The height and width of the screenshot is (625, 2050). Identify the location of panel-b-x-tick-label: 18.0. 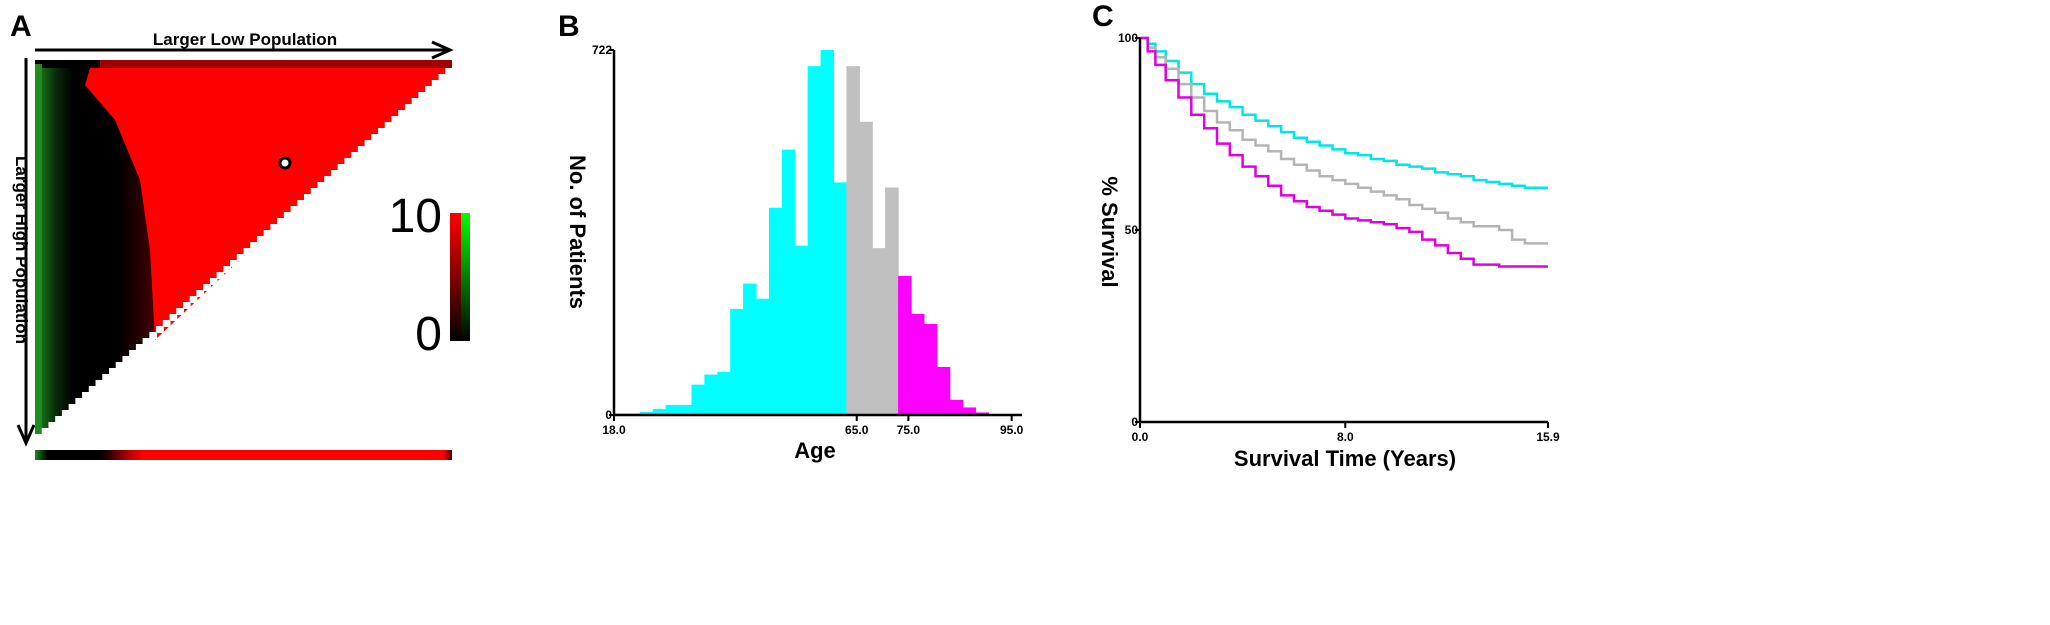
(614, 430).